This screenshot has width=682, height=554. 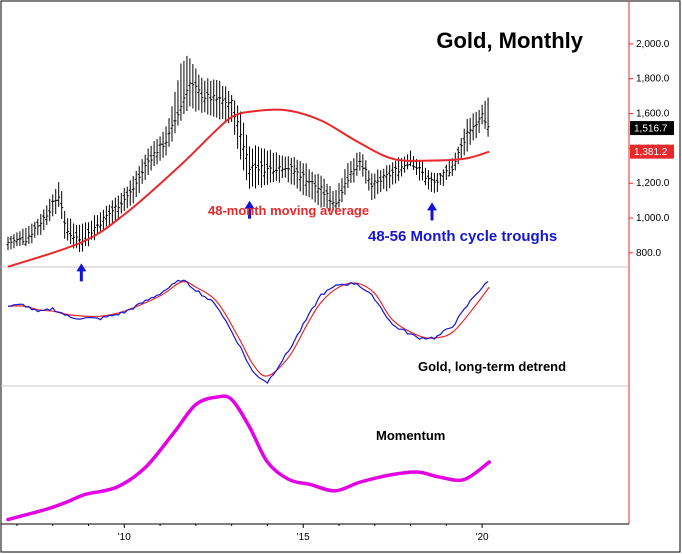 What do you see at coordinates (653, 114) in the screenshot?
I see `price-tick-label: 1,600.0` at bounding box center [653, 114].